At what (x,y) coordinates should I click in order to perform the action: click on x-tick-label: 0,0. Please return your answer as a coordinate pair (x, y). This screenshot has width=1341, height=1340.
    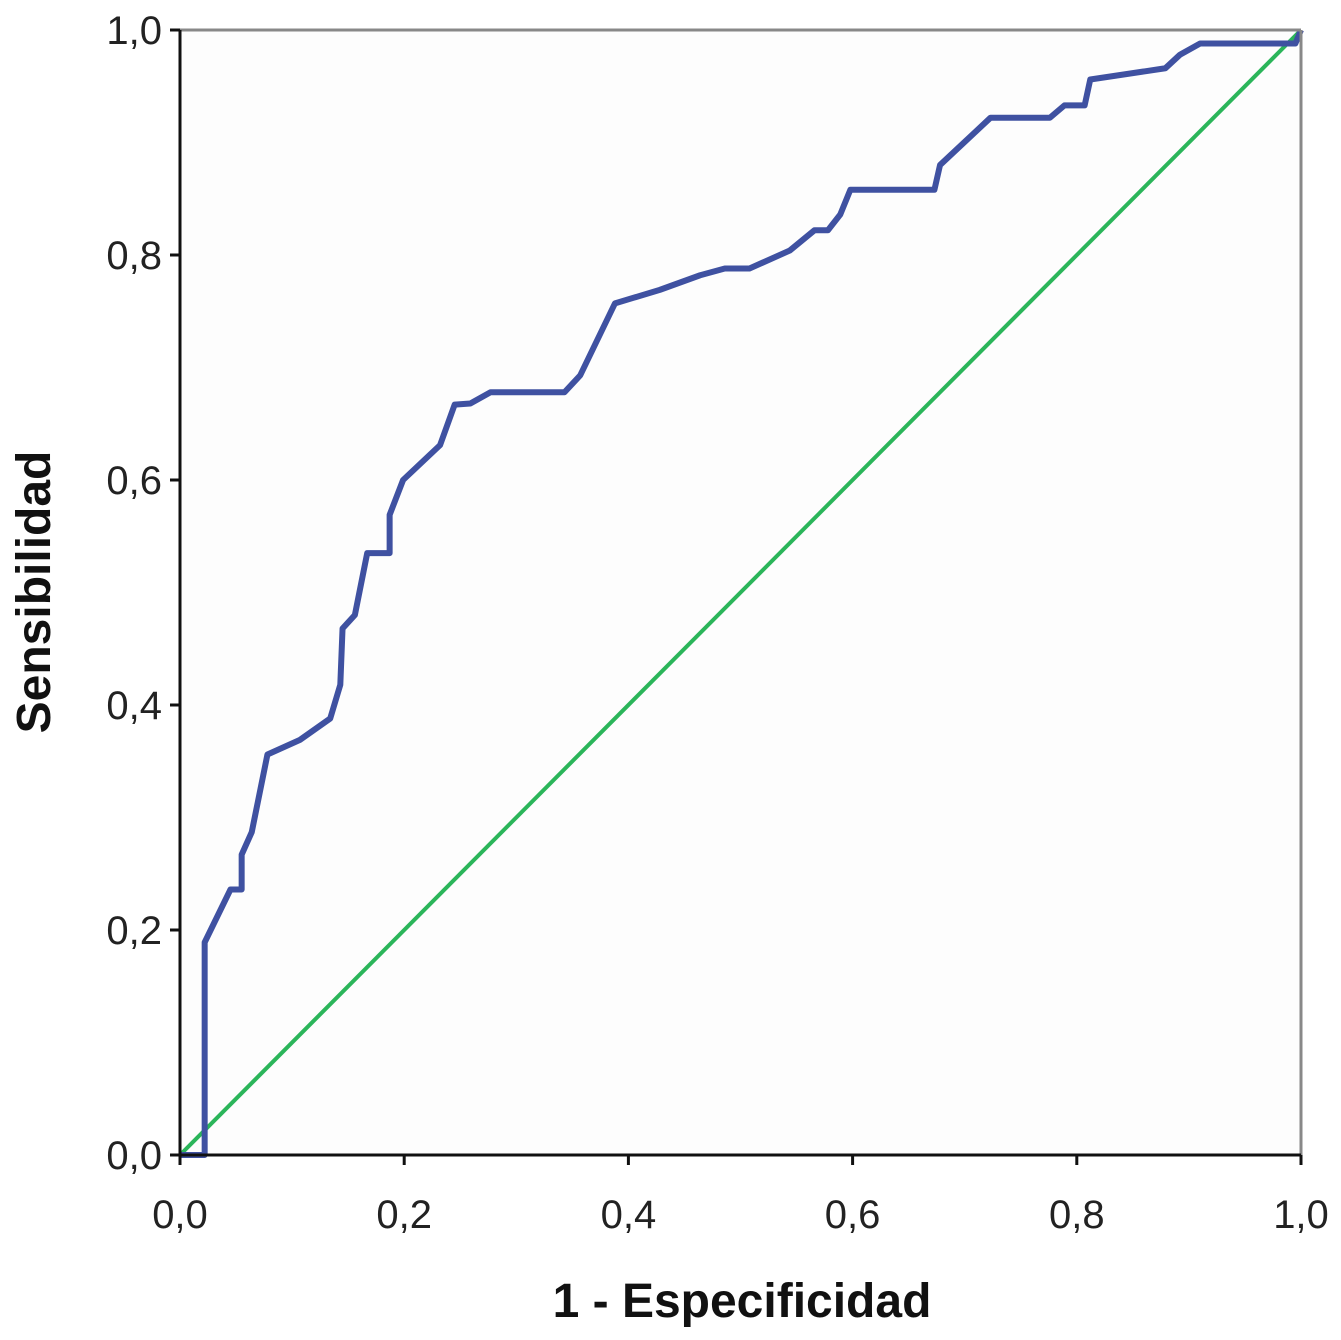
    Looking at the image, I should click on (180, 1215).